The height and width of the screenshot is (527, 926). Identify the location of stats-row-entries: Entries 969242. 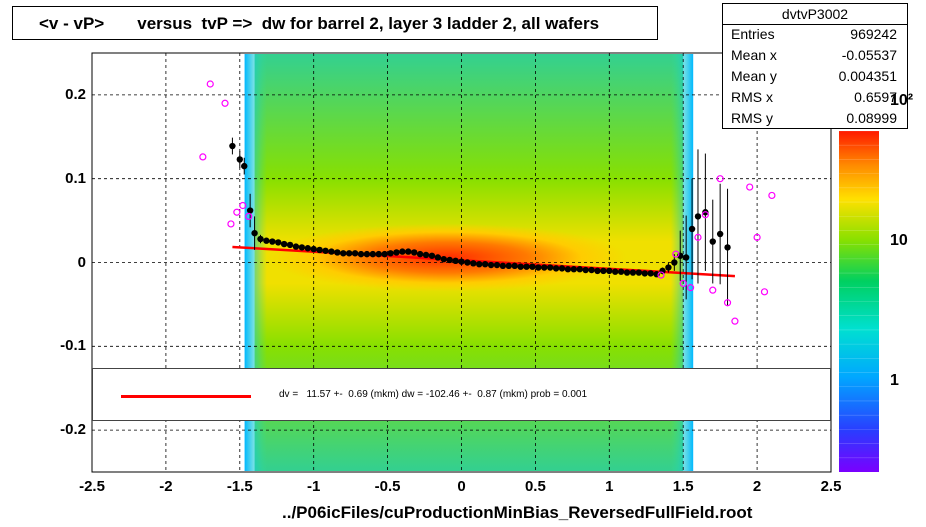
(816, 36).